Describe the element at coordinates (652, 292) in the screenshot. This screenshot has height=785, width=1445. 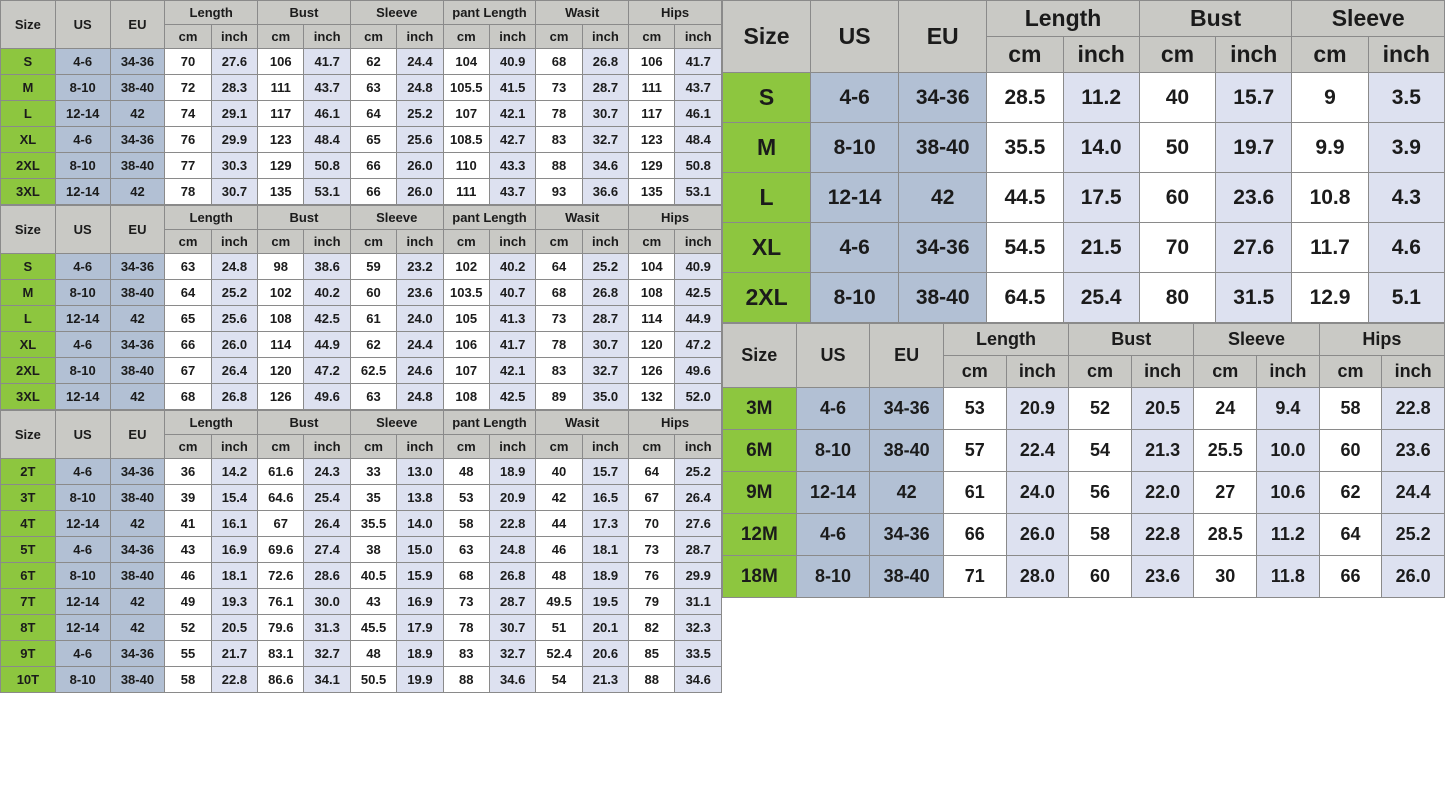
I see `cell-measurement: 108` at that location.